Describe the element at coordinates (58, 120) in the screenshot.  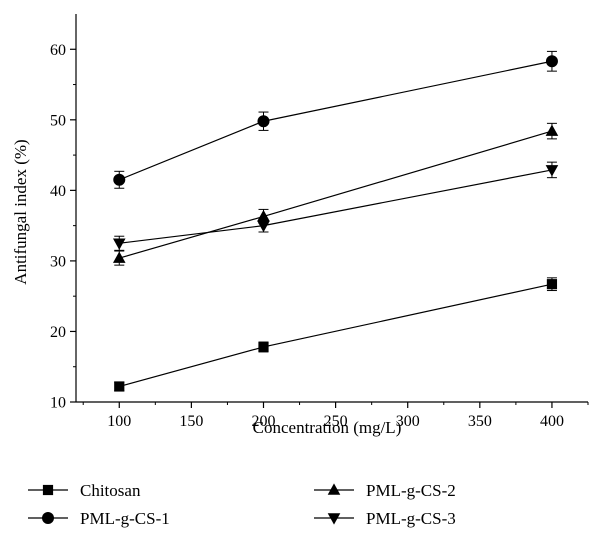
I see `y-tick-label: 50` at that location.